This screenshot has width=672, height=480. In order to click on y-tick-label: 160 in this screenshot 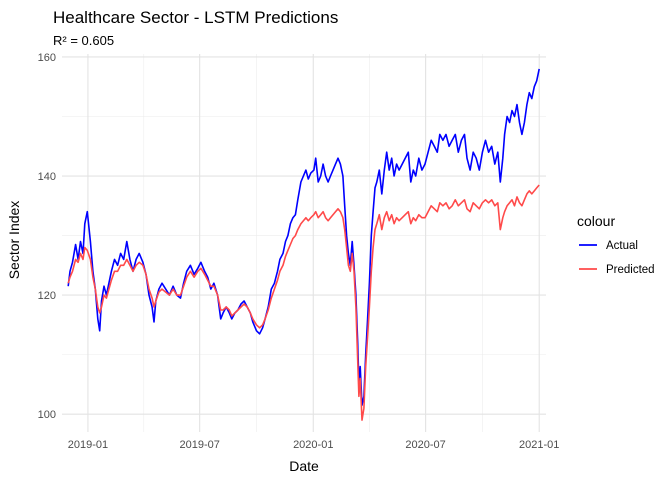, I will do `click(47, 58)`.